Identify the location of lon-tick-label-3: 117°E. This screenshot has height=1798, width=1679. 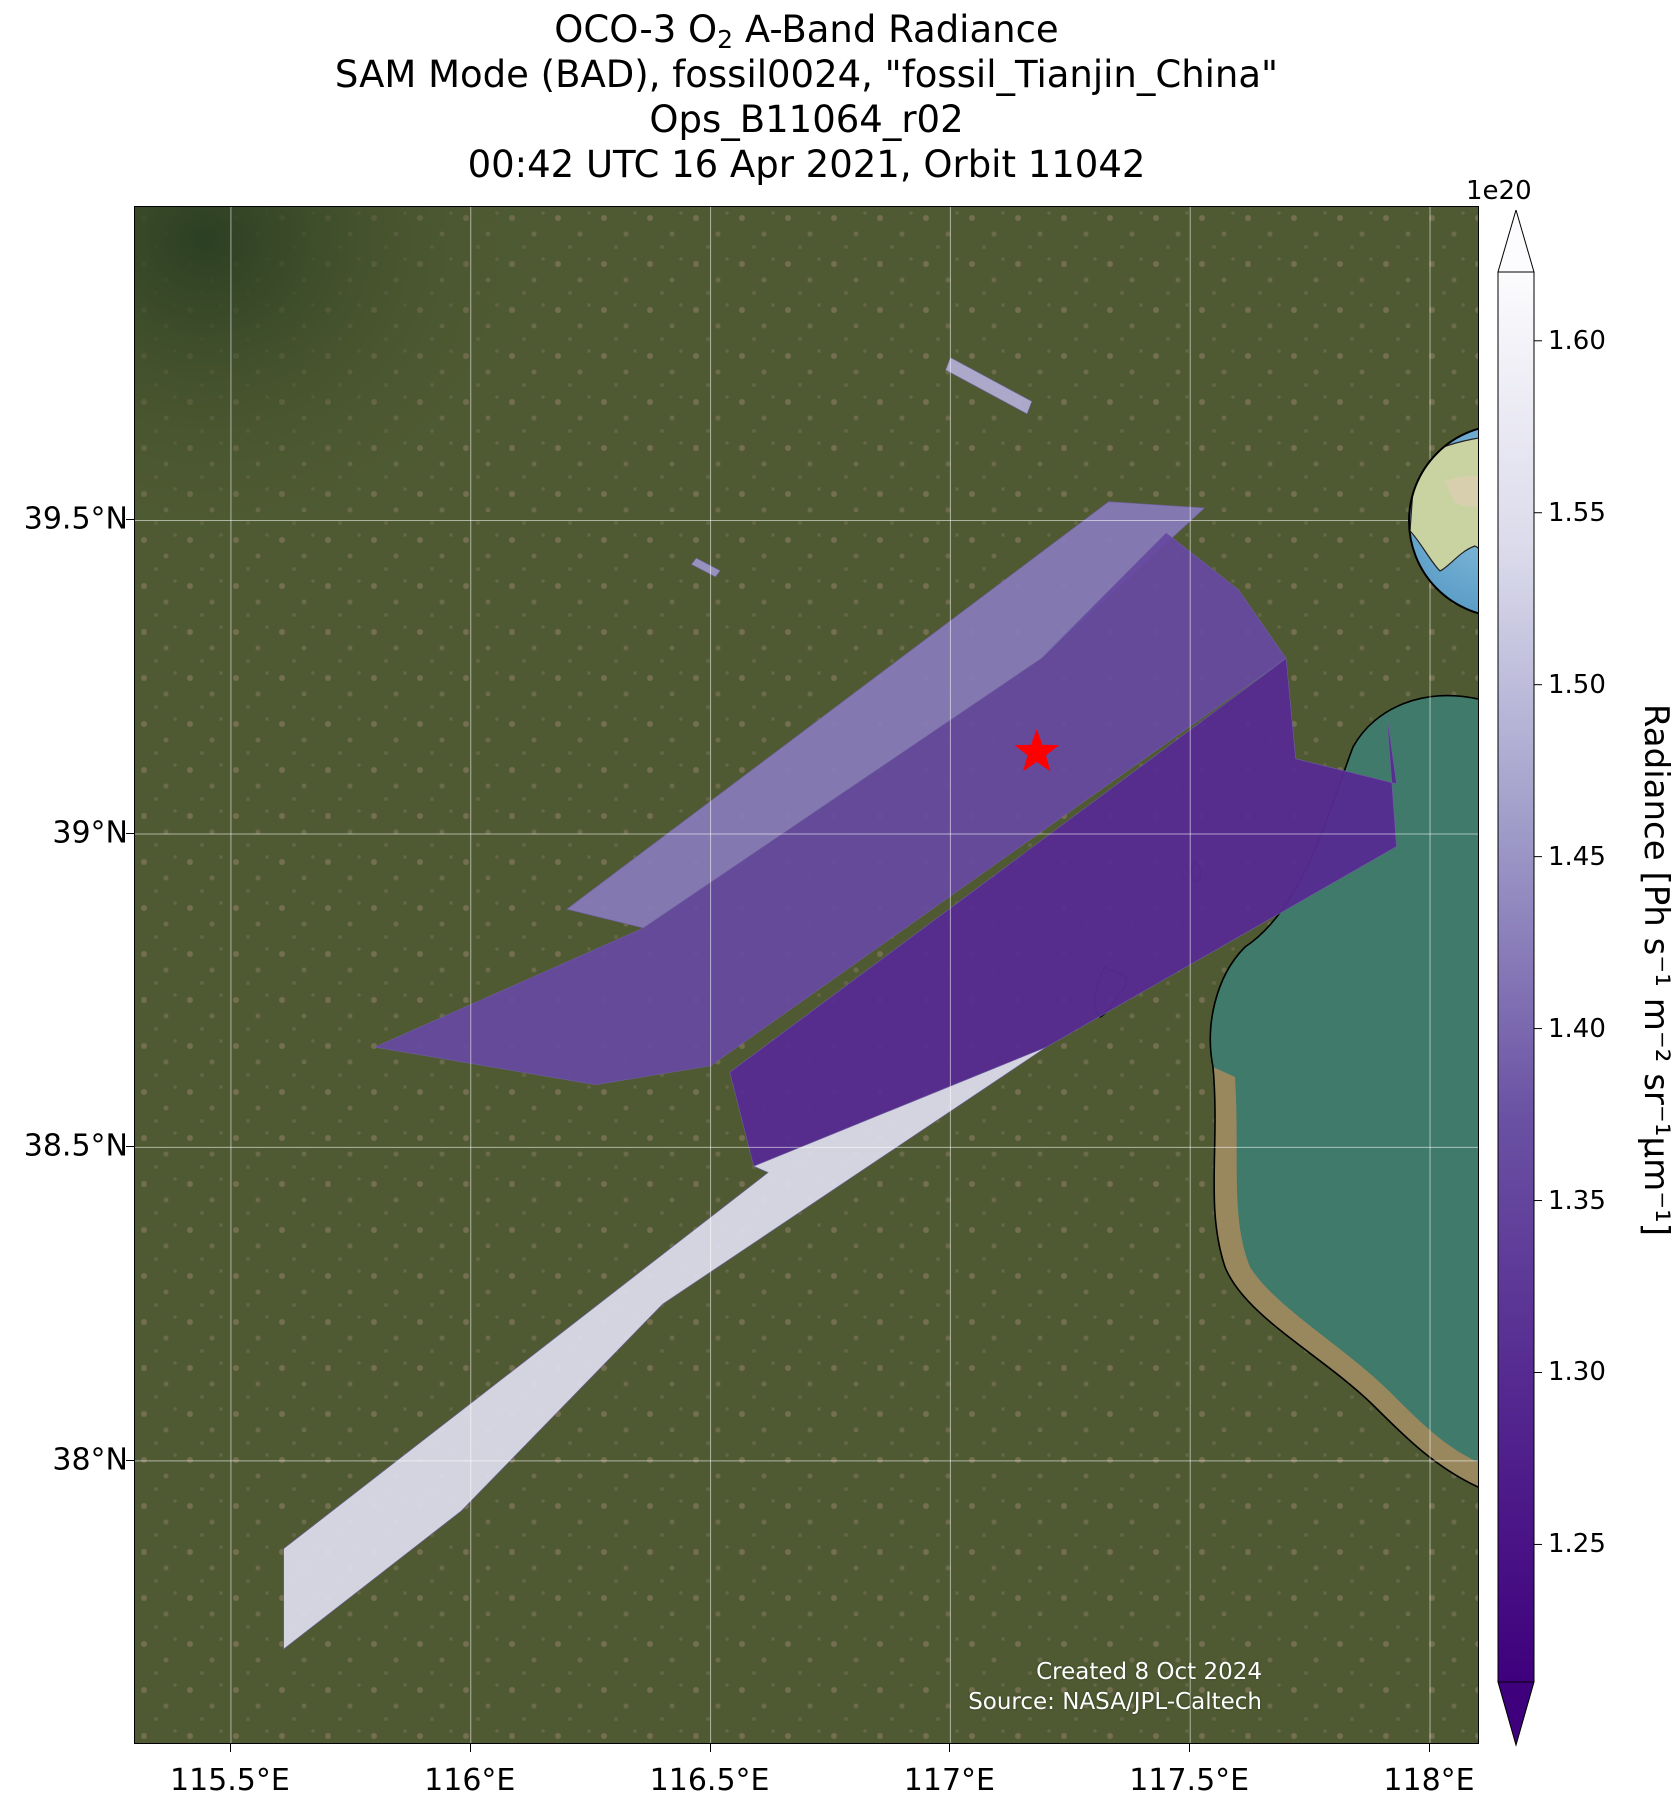
(949, 1780).